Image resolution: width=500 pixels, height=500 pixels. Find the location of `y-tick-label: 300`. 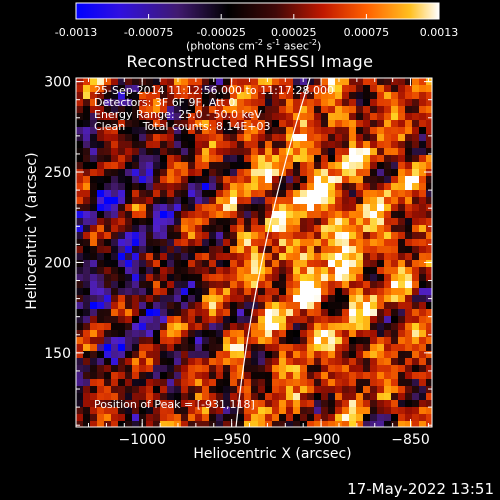

y-tick-label: 300 is located at coordinates (57, 83).